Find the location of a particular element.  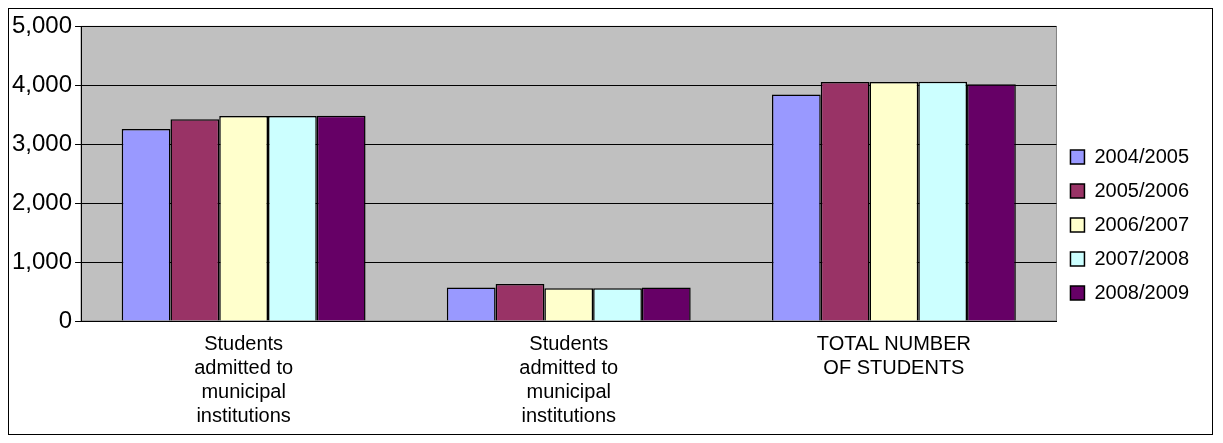

y-tick-label: 5,000 is located at coordinates (42, 25).